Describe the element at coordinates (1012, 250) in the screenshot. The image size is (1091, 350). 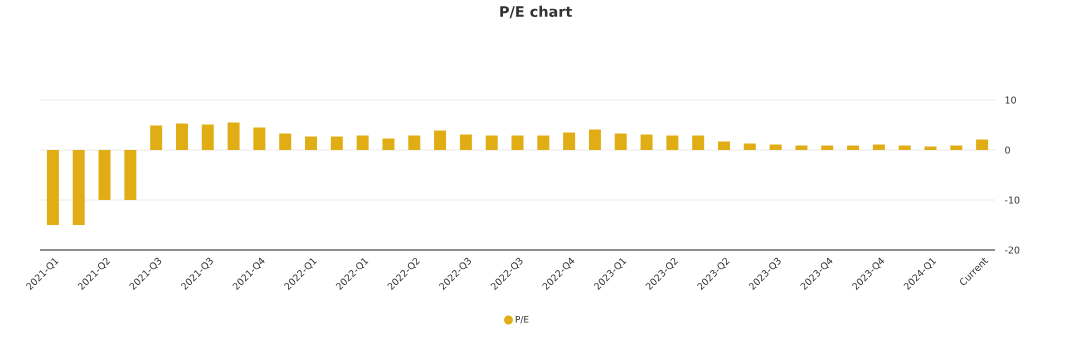
I see `y-tick-label: -20` at that location.